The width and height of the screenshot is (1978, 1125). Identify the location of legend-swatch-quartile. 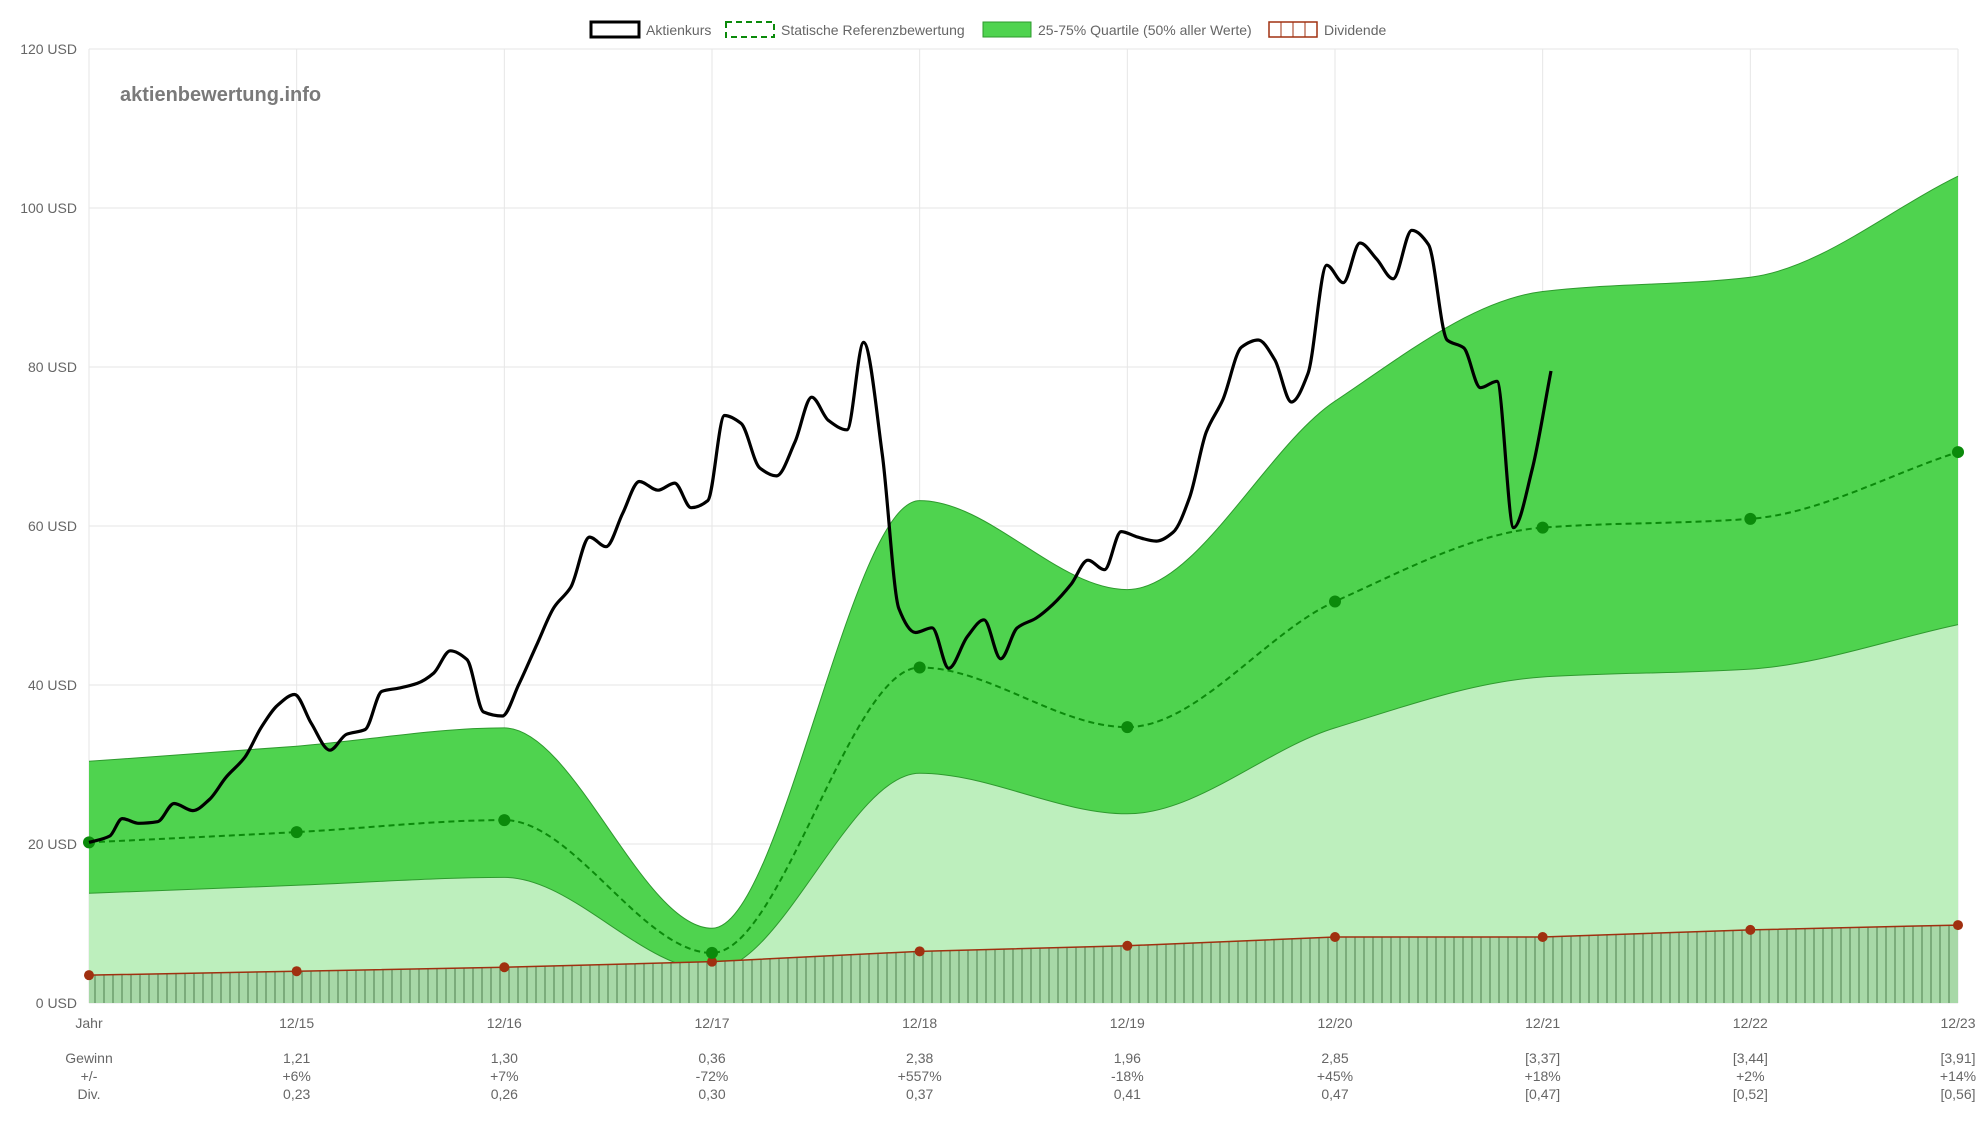
(1007, 29).